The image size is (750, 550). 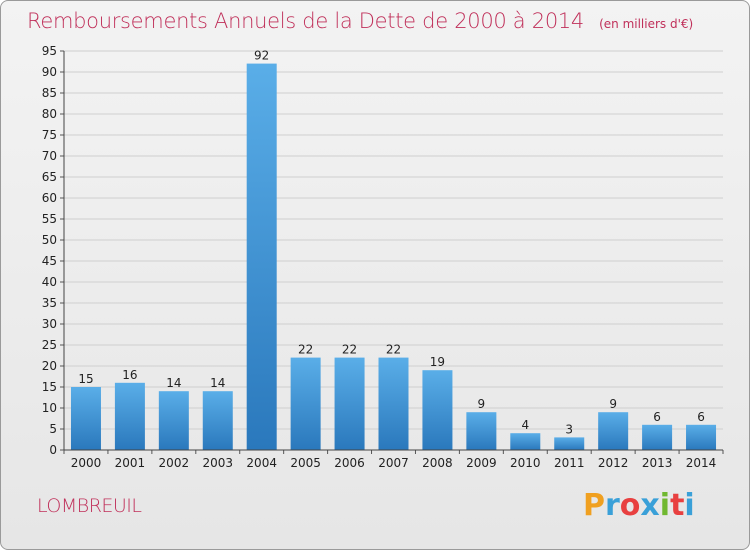 What do you see at coordinates (481, 463) in the screenshot?
I see `x-tick-label-2009: 2009` at bounding box center [481, 463].